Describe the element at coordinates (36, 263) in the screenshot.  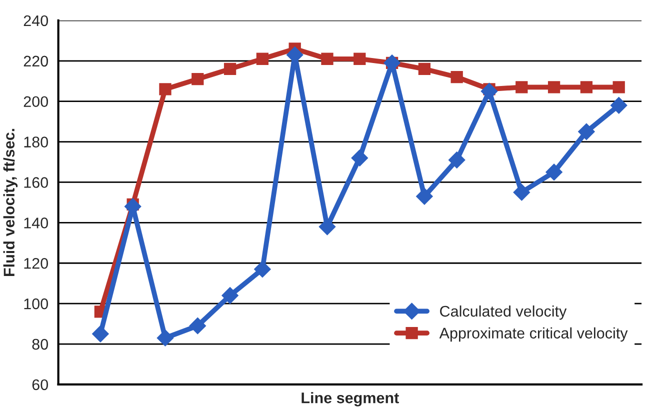
I see `y-tick-label: 120` at that location.